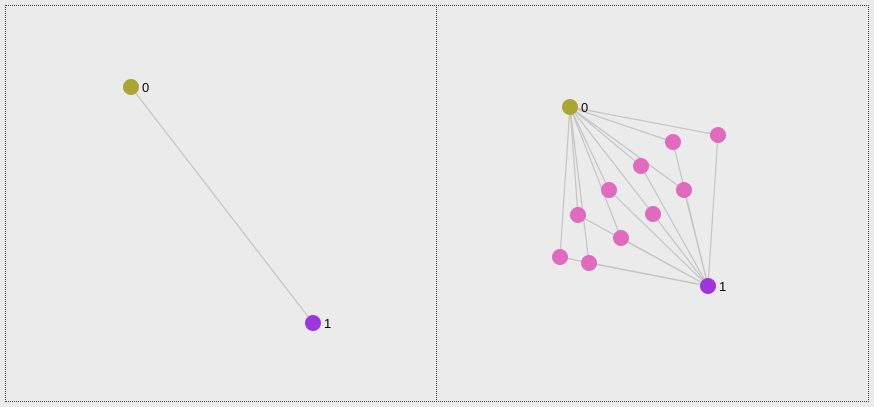 This screenshot has width=874, height=407. What do you see at coordinates (574, 161) in the screenshot?
I see `right-edge-n0-p7` at bounding box center [574, 161].